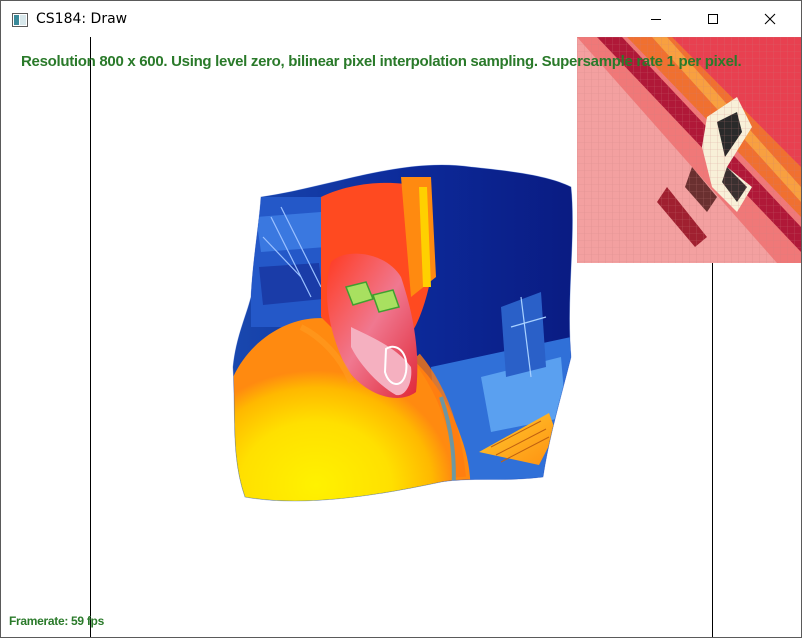 The image size is (802, 638). What do you see at coordinates (56, 621) in the screenshot?
I see `framerate-text: Framerate: 59 fps` at bounding box center [56, 621].